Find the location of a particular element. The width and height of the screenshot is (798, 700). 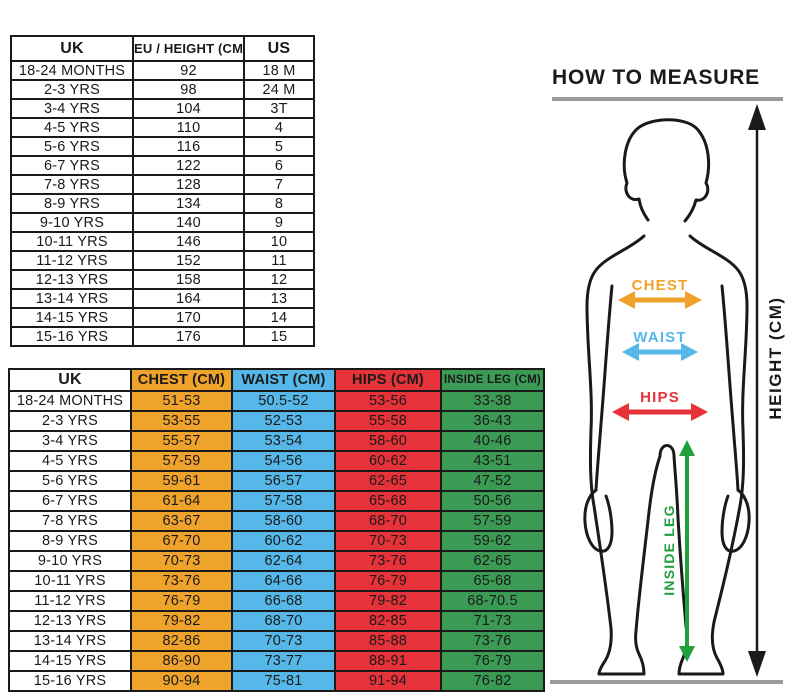

crotch-outline is located at coordinates (667, 451).